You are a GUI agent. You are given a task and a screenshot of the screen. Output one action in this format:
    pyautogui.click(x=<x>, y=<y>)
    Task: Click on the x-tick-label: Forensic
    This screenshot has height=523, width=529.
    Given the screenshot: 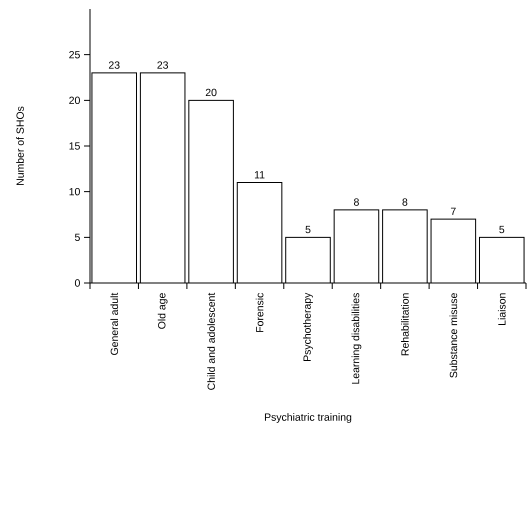 What is the action you would take?
    pyautogui.click(x=260, y=312)
    